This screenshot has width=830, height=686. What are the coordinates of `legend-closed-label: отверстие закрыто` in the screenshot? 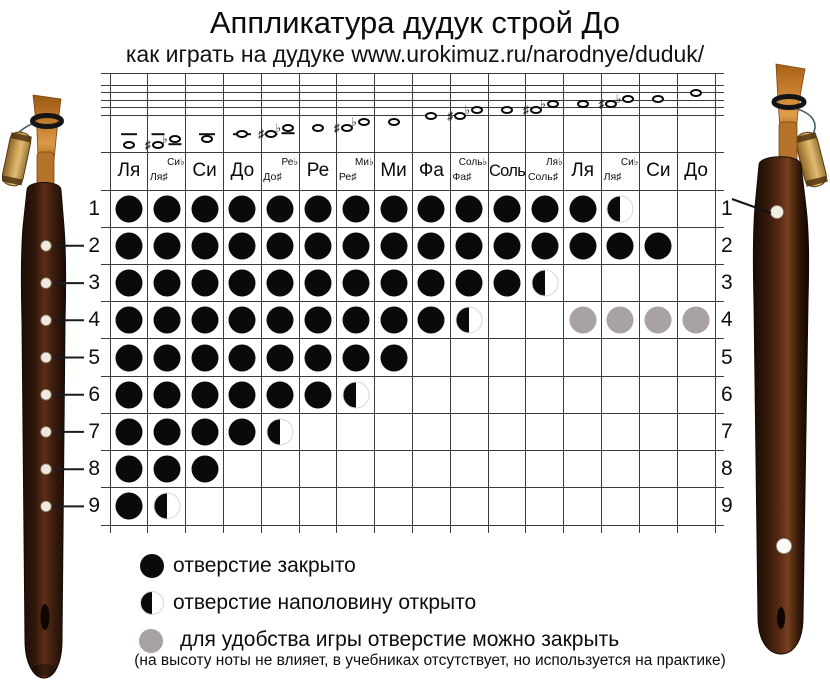 It's located at (264, 565).